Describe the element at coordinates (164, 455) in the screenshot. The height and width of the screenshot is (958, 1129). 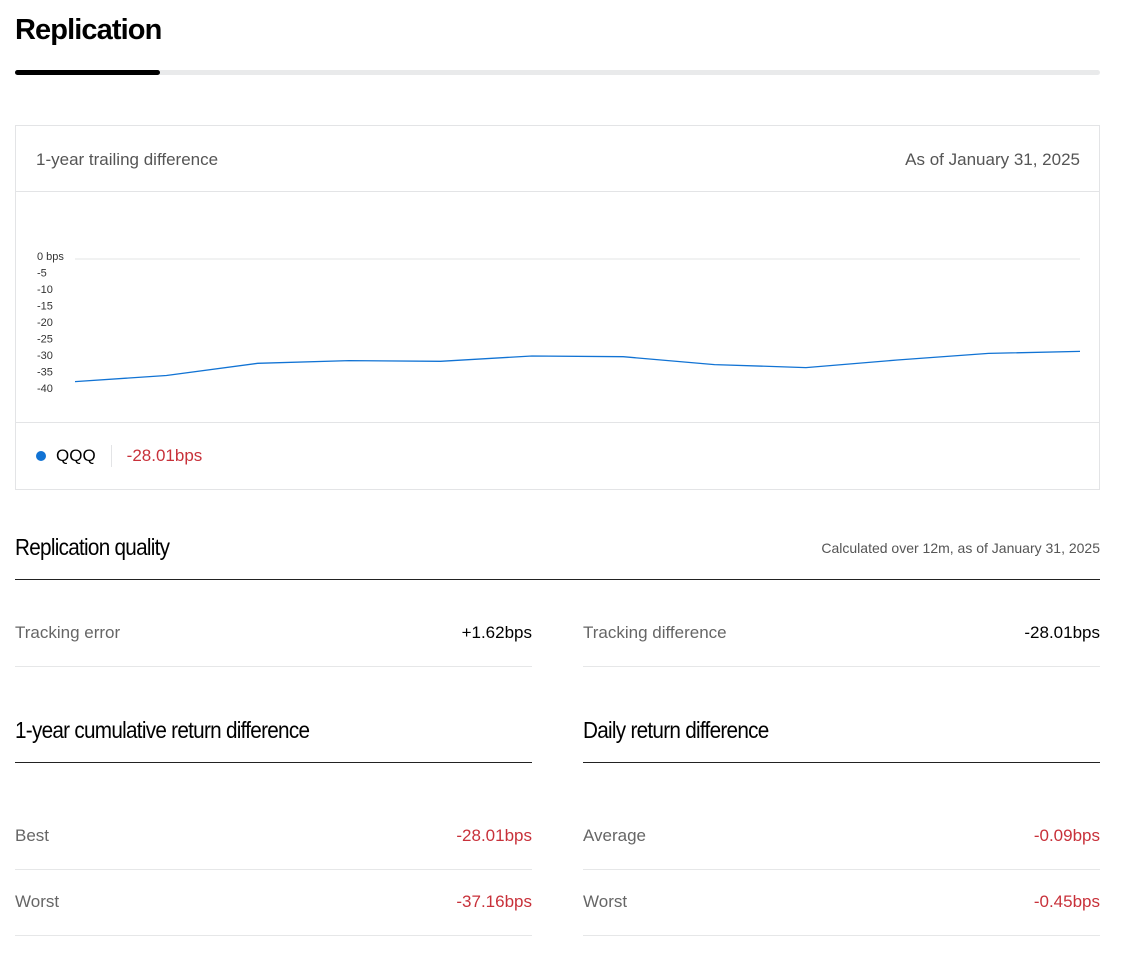
I see `legend-series-value: -28.01bps` at that location.